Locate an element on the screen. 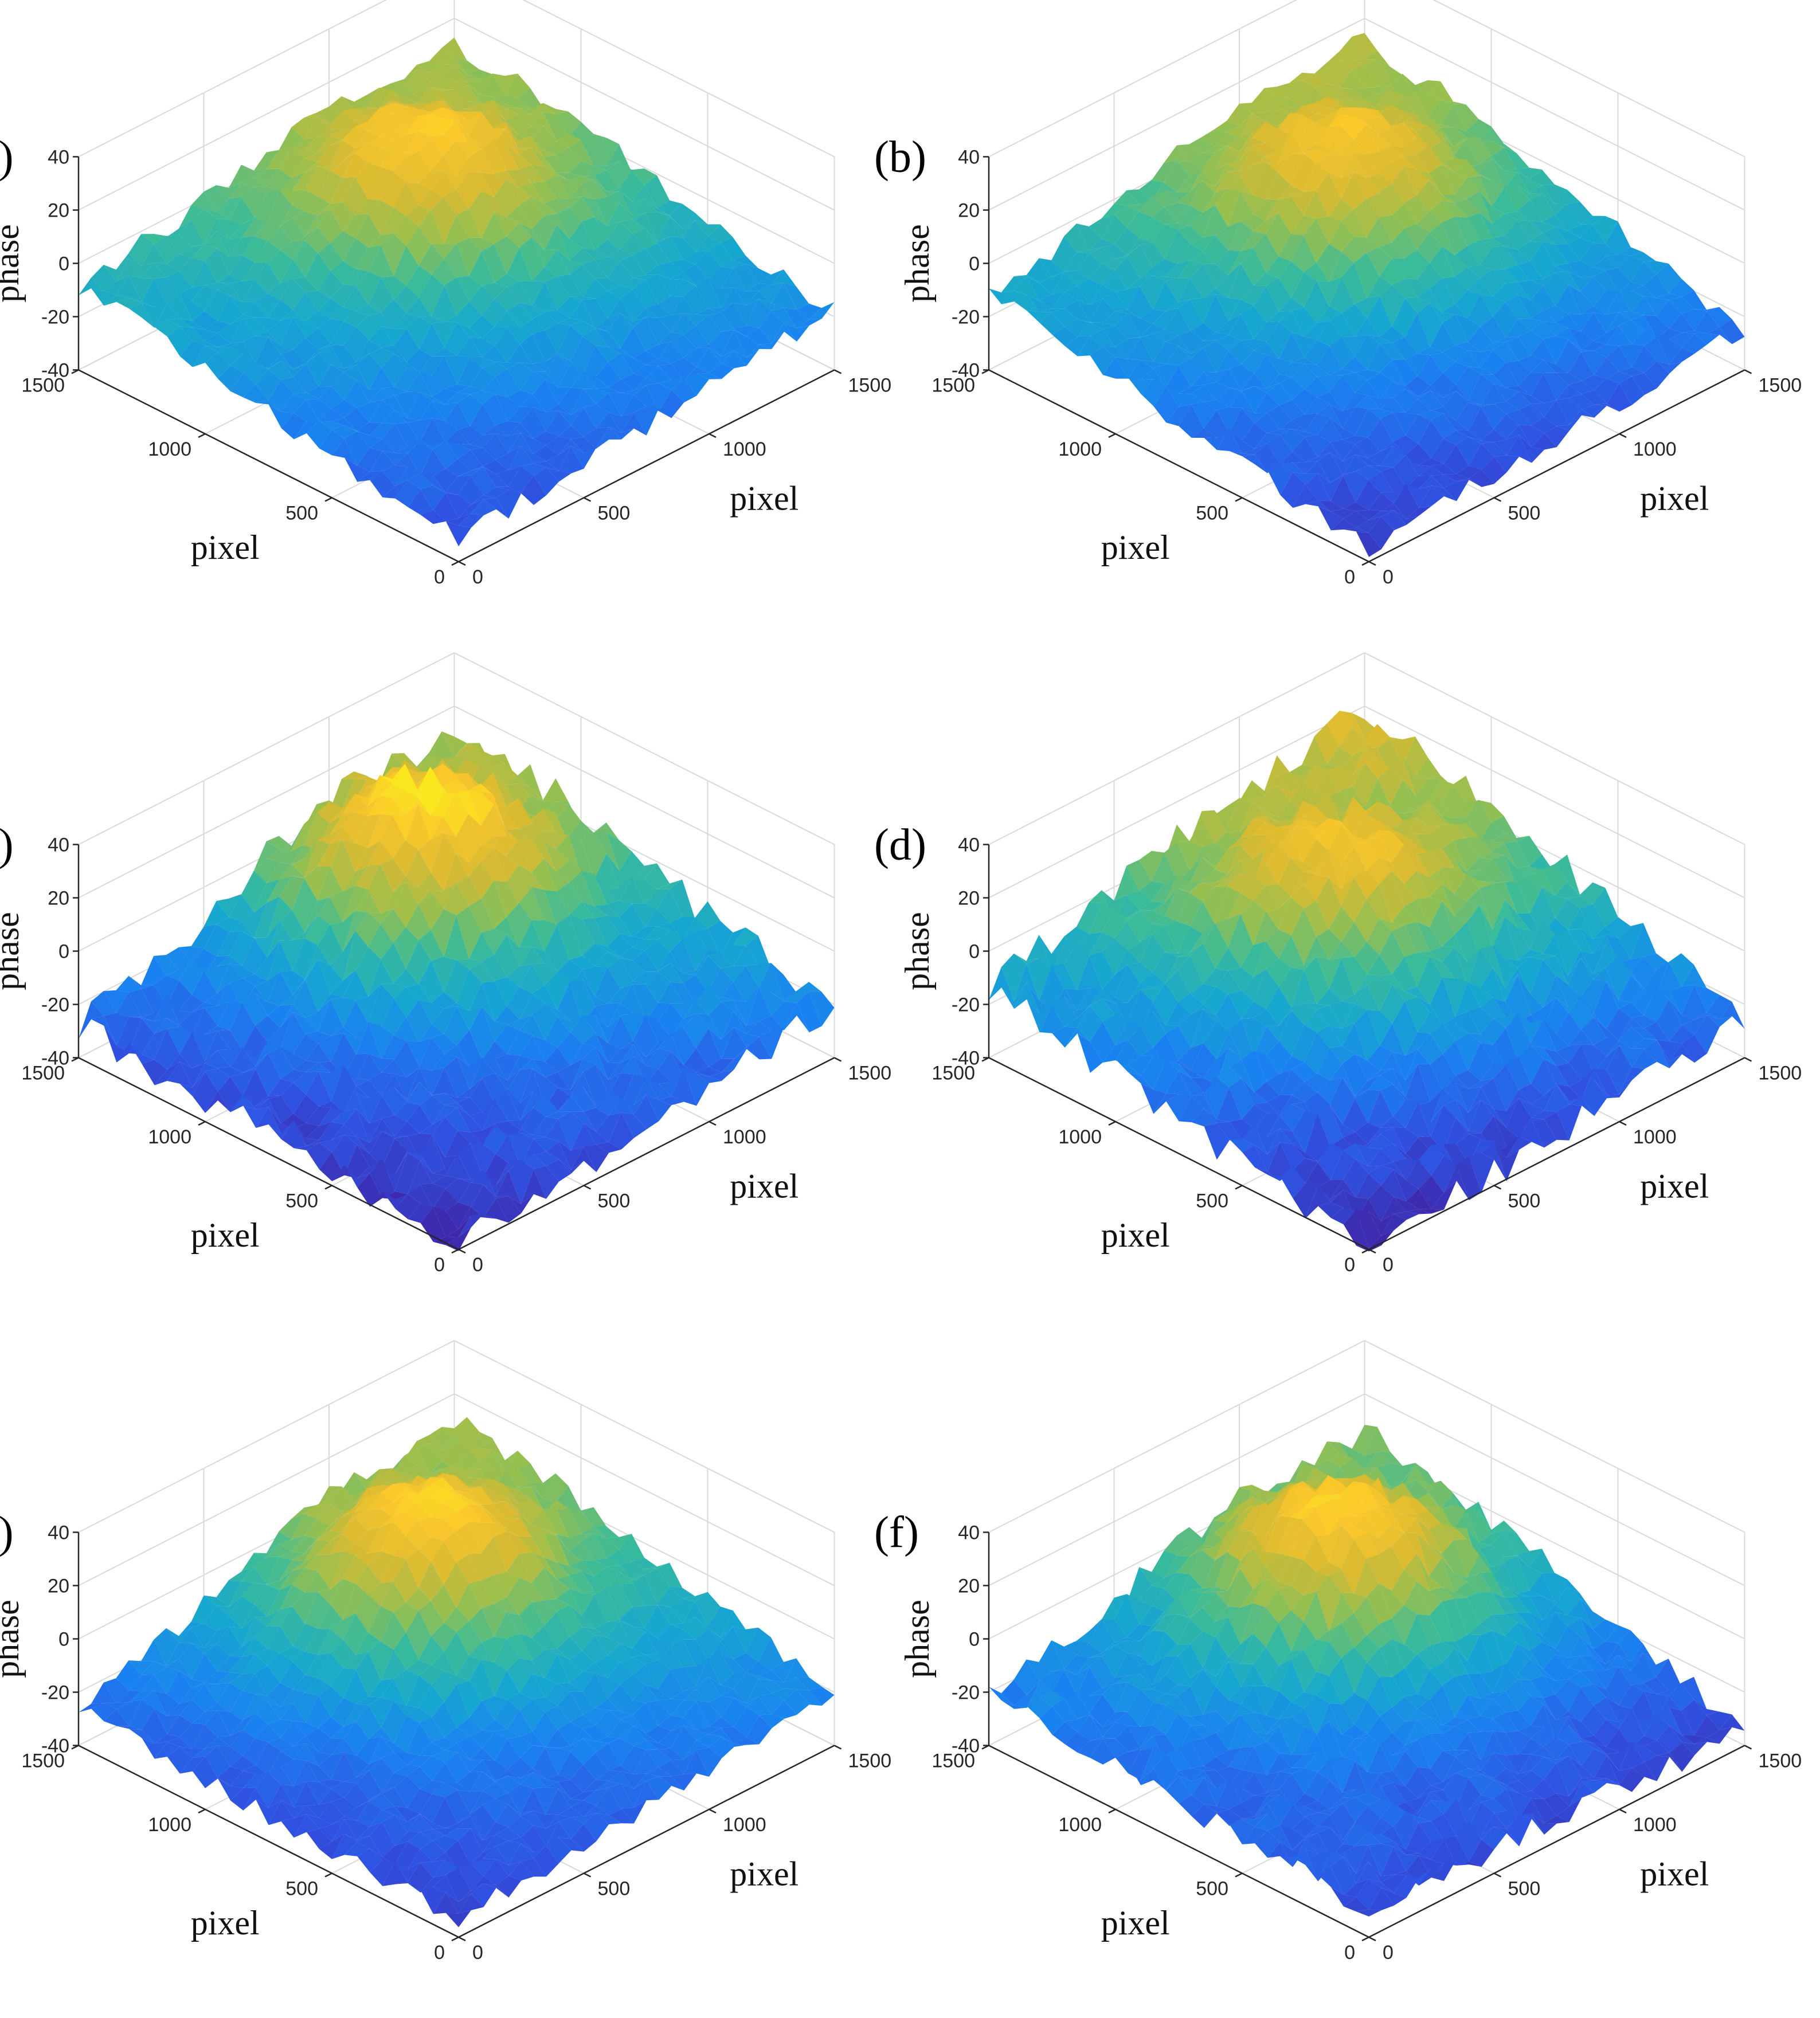 This screenshot has width=1820, height=2018. y-tick is located at coordinates (328, 1187).